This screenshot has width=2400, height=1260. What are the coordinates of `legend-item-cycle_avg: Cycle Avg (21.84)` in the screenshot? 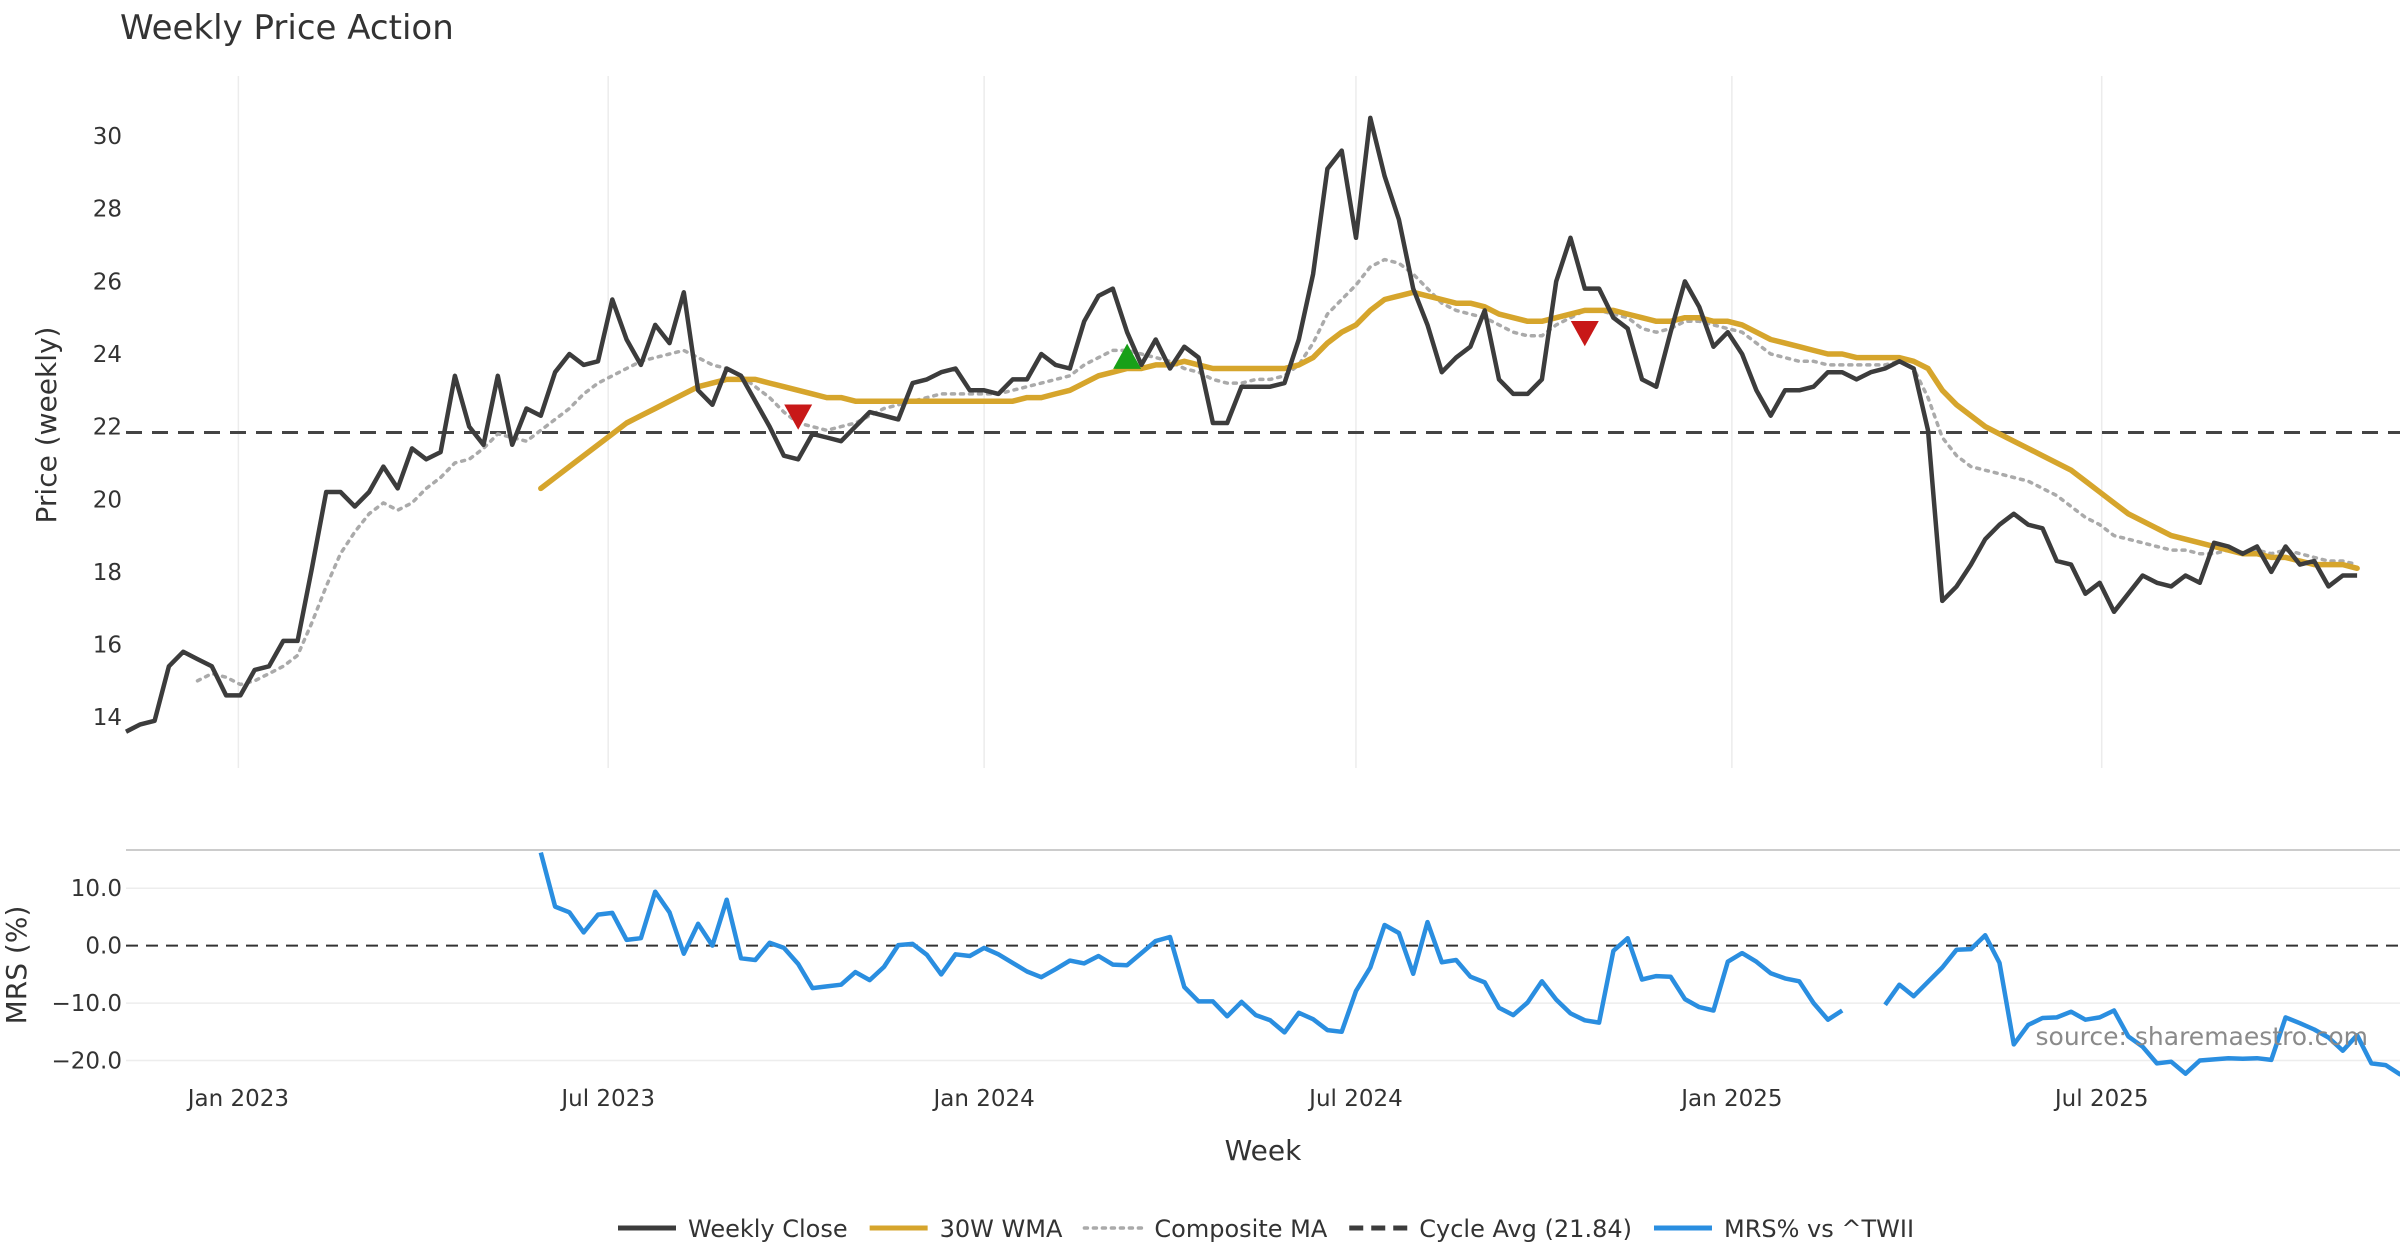 It's located at (1490, 1229).